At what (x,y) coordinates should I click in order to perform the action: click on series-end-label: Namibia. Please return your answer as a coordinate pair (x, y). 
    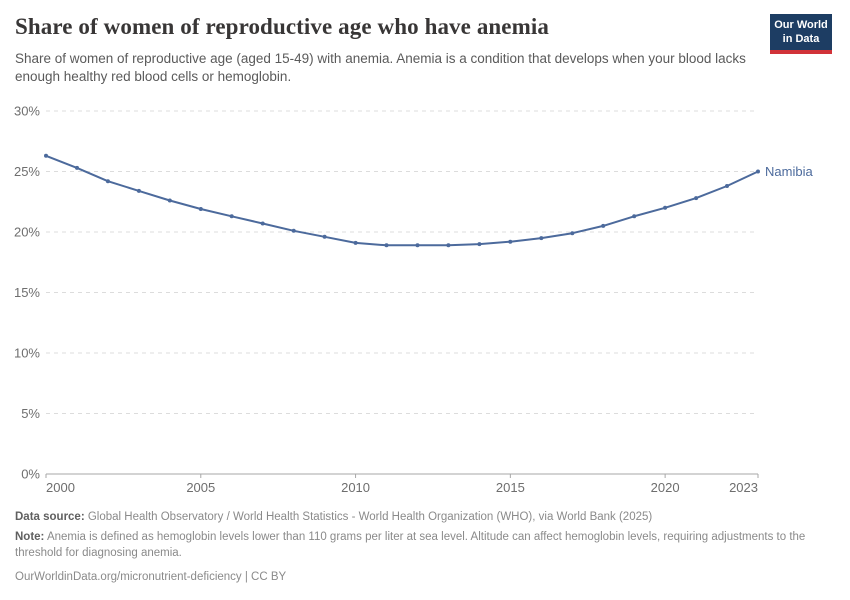
    Looking at the image, I should click on (789, 171).